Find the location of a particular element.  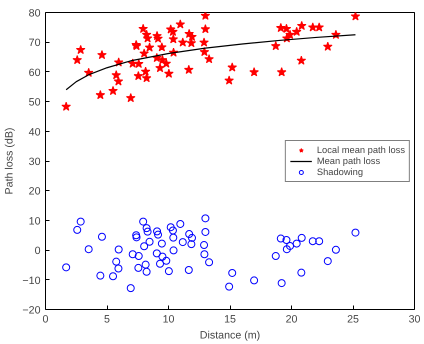

x-tick-label: 25 is located at coordinates (353, 320).